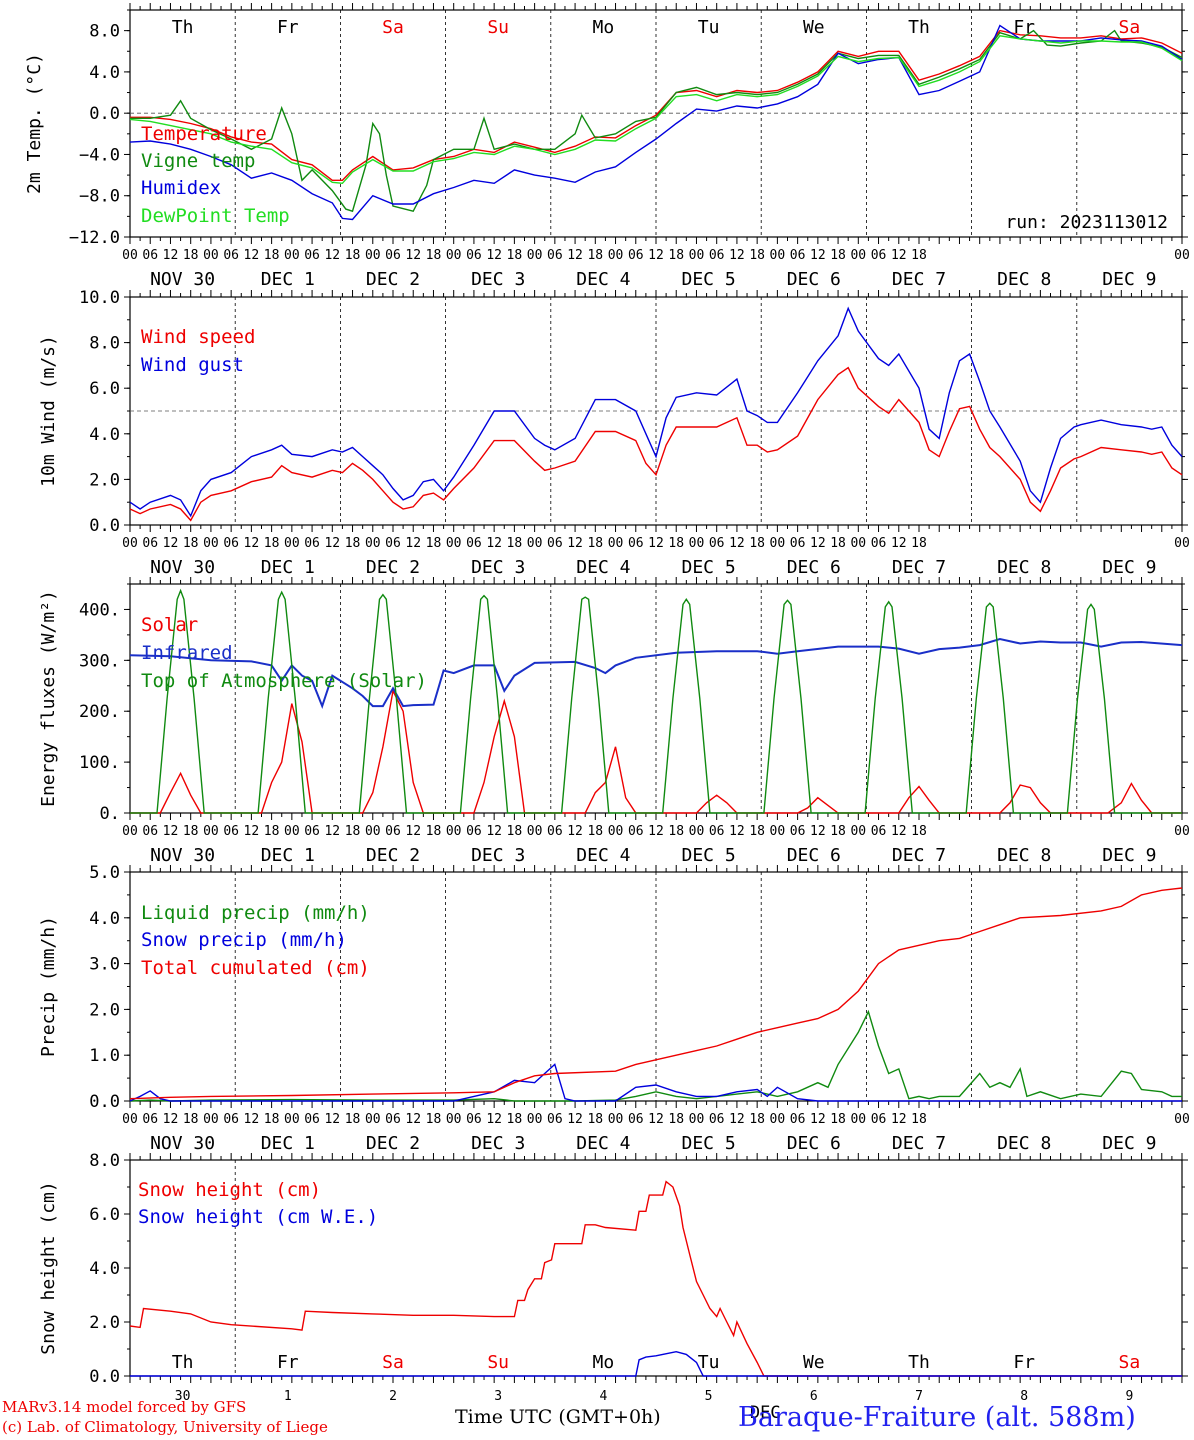 Image resolution: width=1194 pixels, height=1440 pixels. Describe the element at coordinates (814, 27) in the screenshot. I see `day-of-week-label: We` at that location.